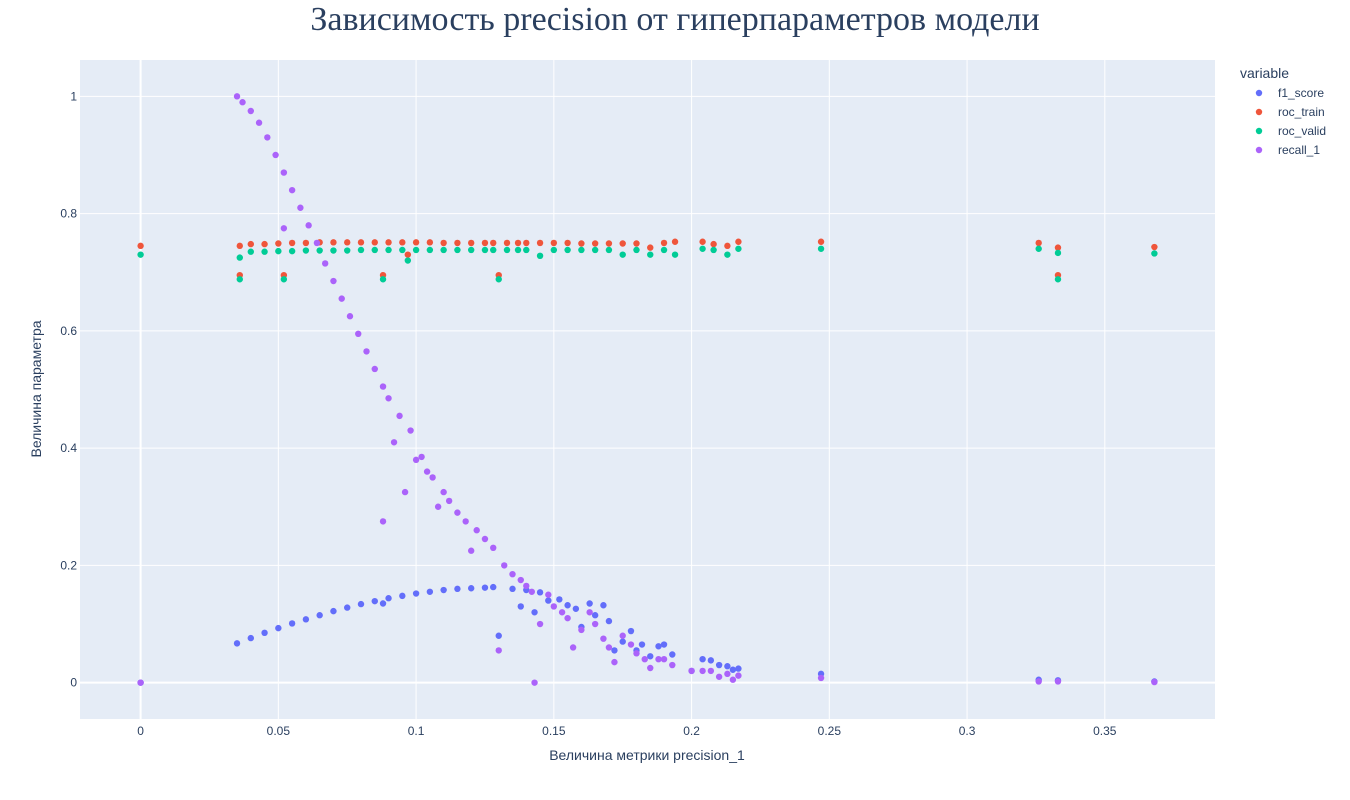 This screenshot has height=800, width=1350. I want to click on legend-item-recall-1: recall_1, so click(1288, 150).